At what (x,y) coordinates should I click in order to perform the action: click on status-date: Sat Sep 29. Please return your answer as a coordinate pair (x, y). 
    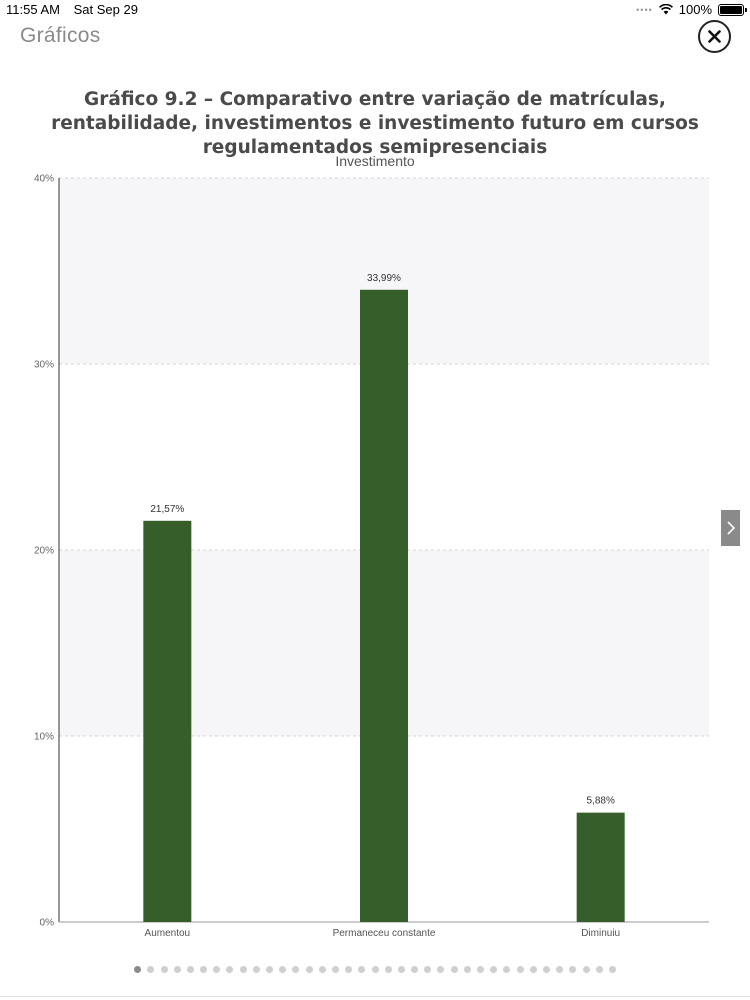
    Looking at the image, I should click on (105, 9).